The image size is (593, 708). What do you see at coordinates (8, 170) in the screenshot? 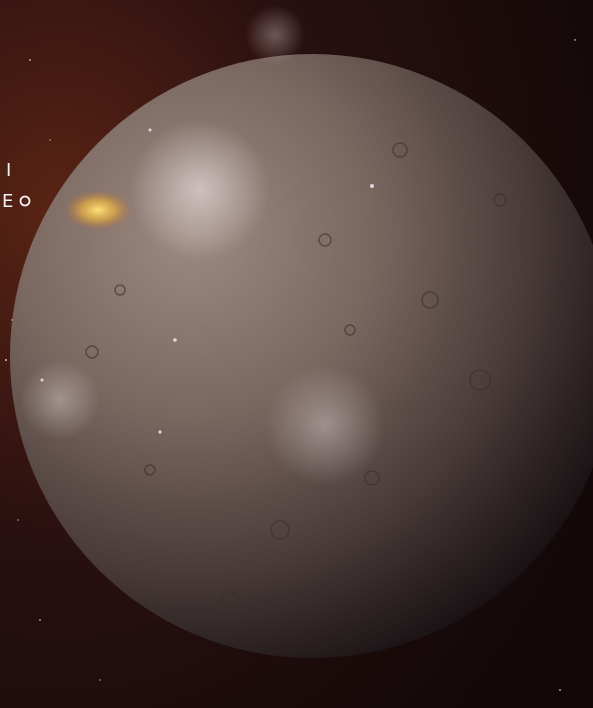
I see `text-fragment: I` at bounding box center [8, 170].